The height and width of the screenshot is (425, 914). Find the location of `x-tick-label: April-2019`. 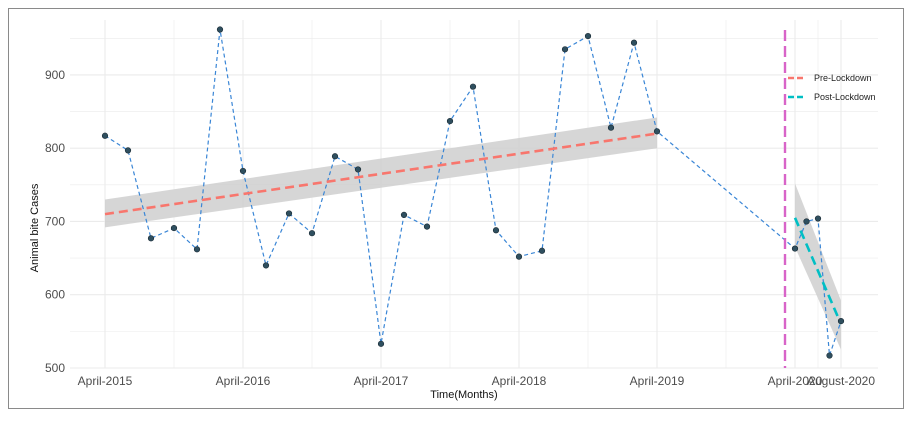

x-tick-label: April-2019 is located at coordinates (657, 381).